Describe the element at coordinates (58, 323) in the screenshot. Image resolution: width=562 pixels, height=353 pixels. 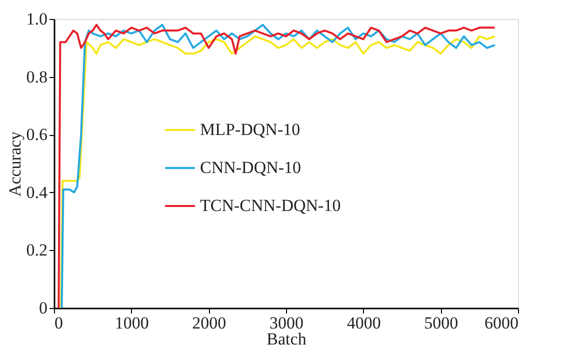
I see `x-tick-label: 0` at that location.